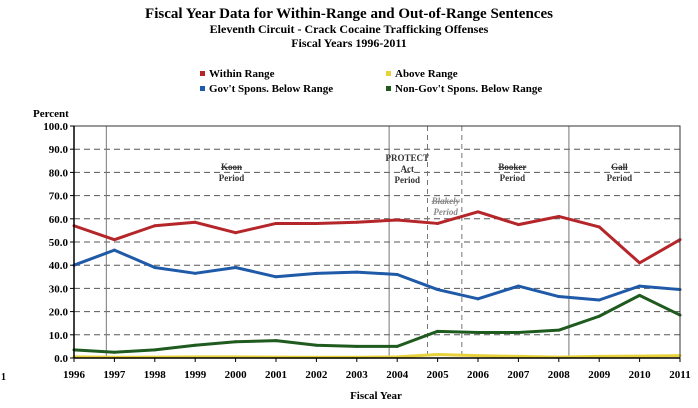  What do you see at coordinates (619, 167) in the screenshot?
I see `period-label: Gall` at bounding box center [619, 167].